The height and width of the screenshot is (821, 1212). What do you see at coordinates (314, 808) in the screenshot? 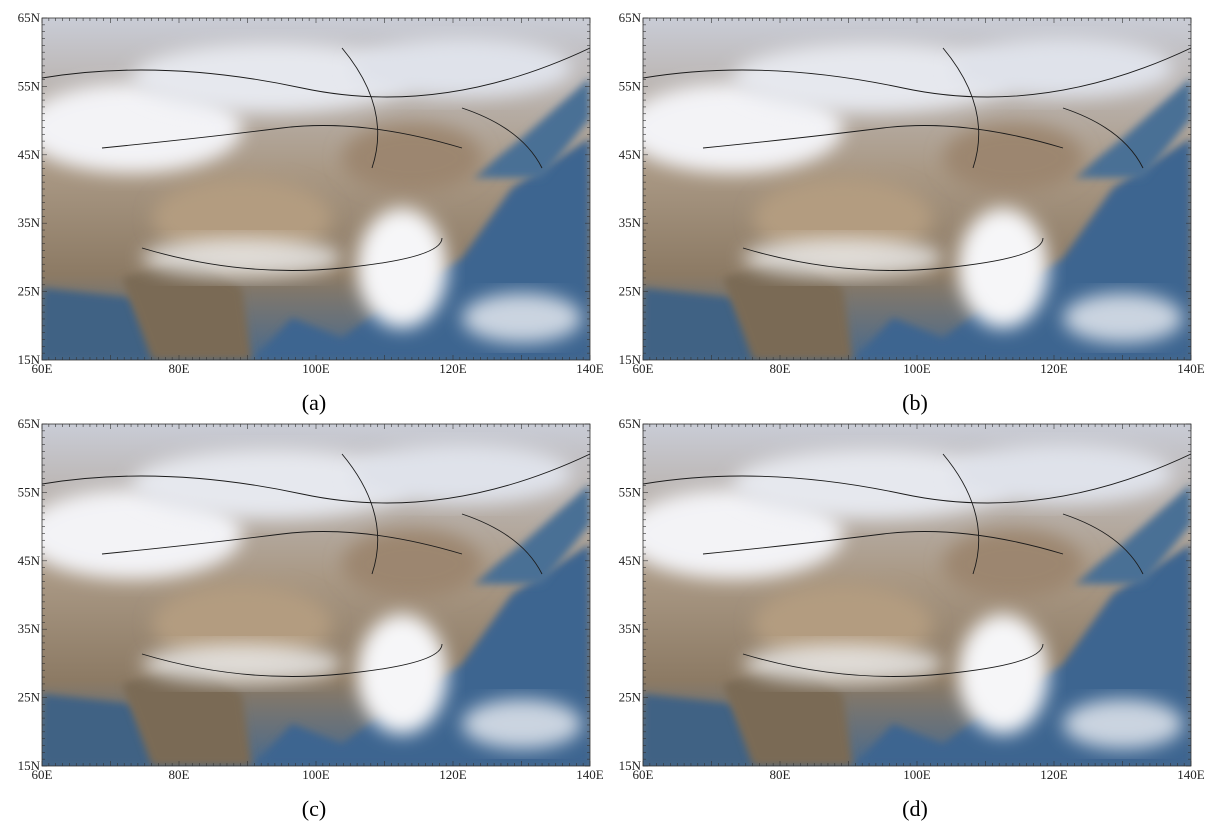
I see `panel-caption: (c)` at bounding box center [314, 808].